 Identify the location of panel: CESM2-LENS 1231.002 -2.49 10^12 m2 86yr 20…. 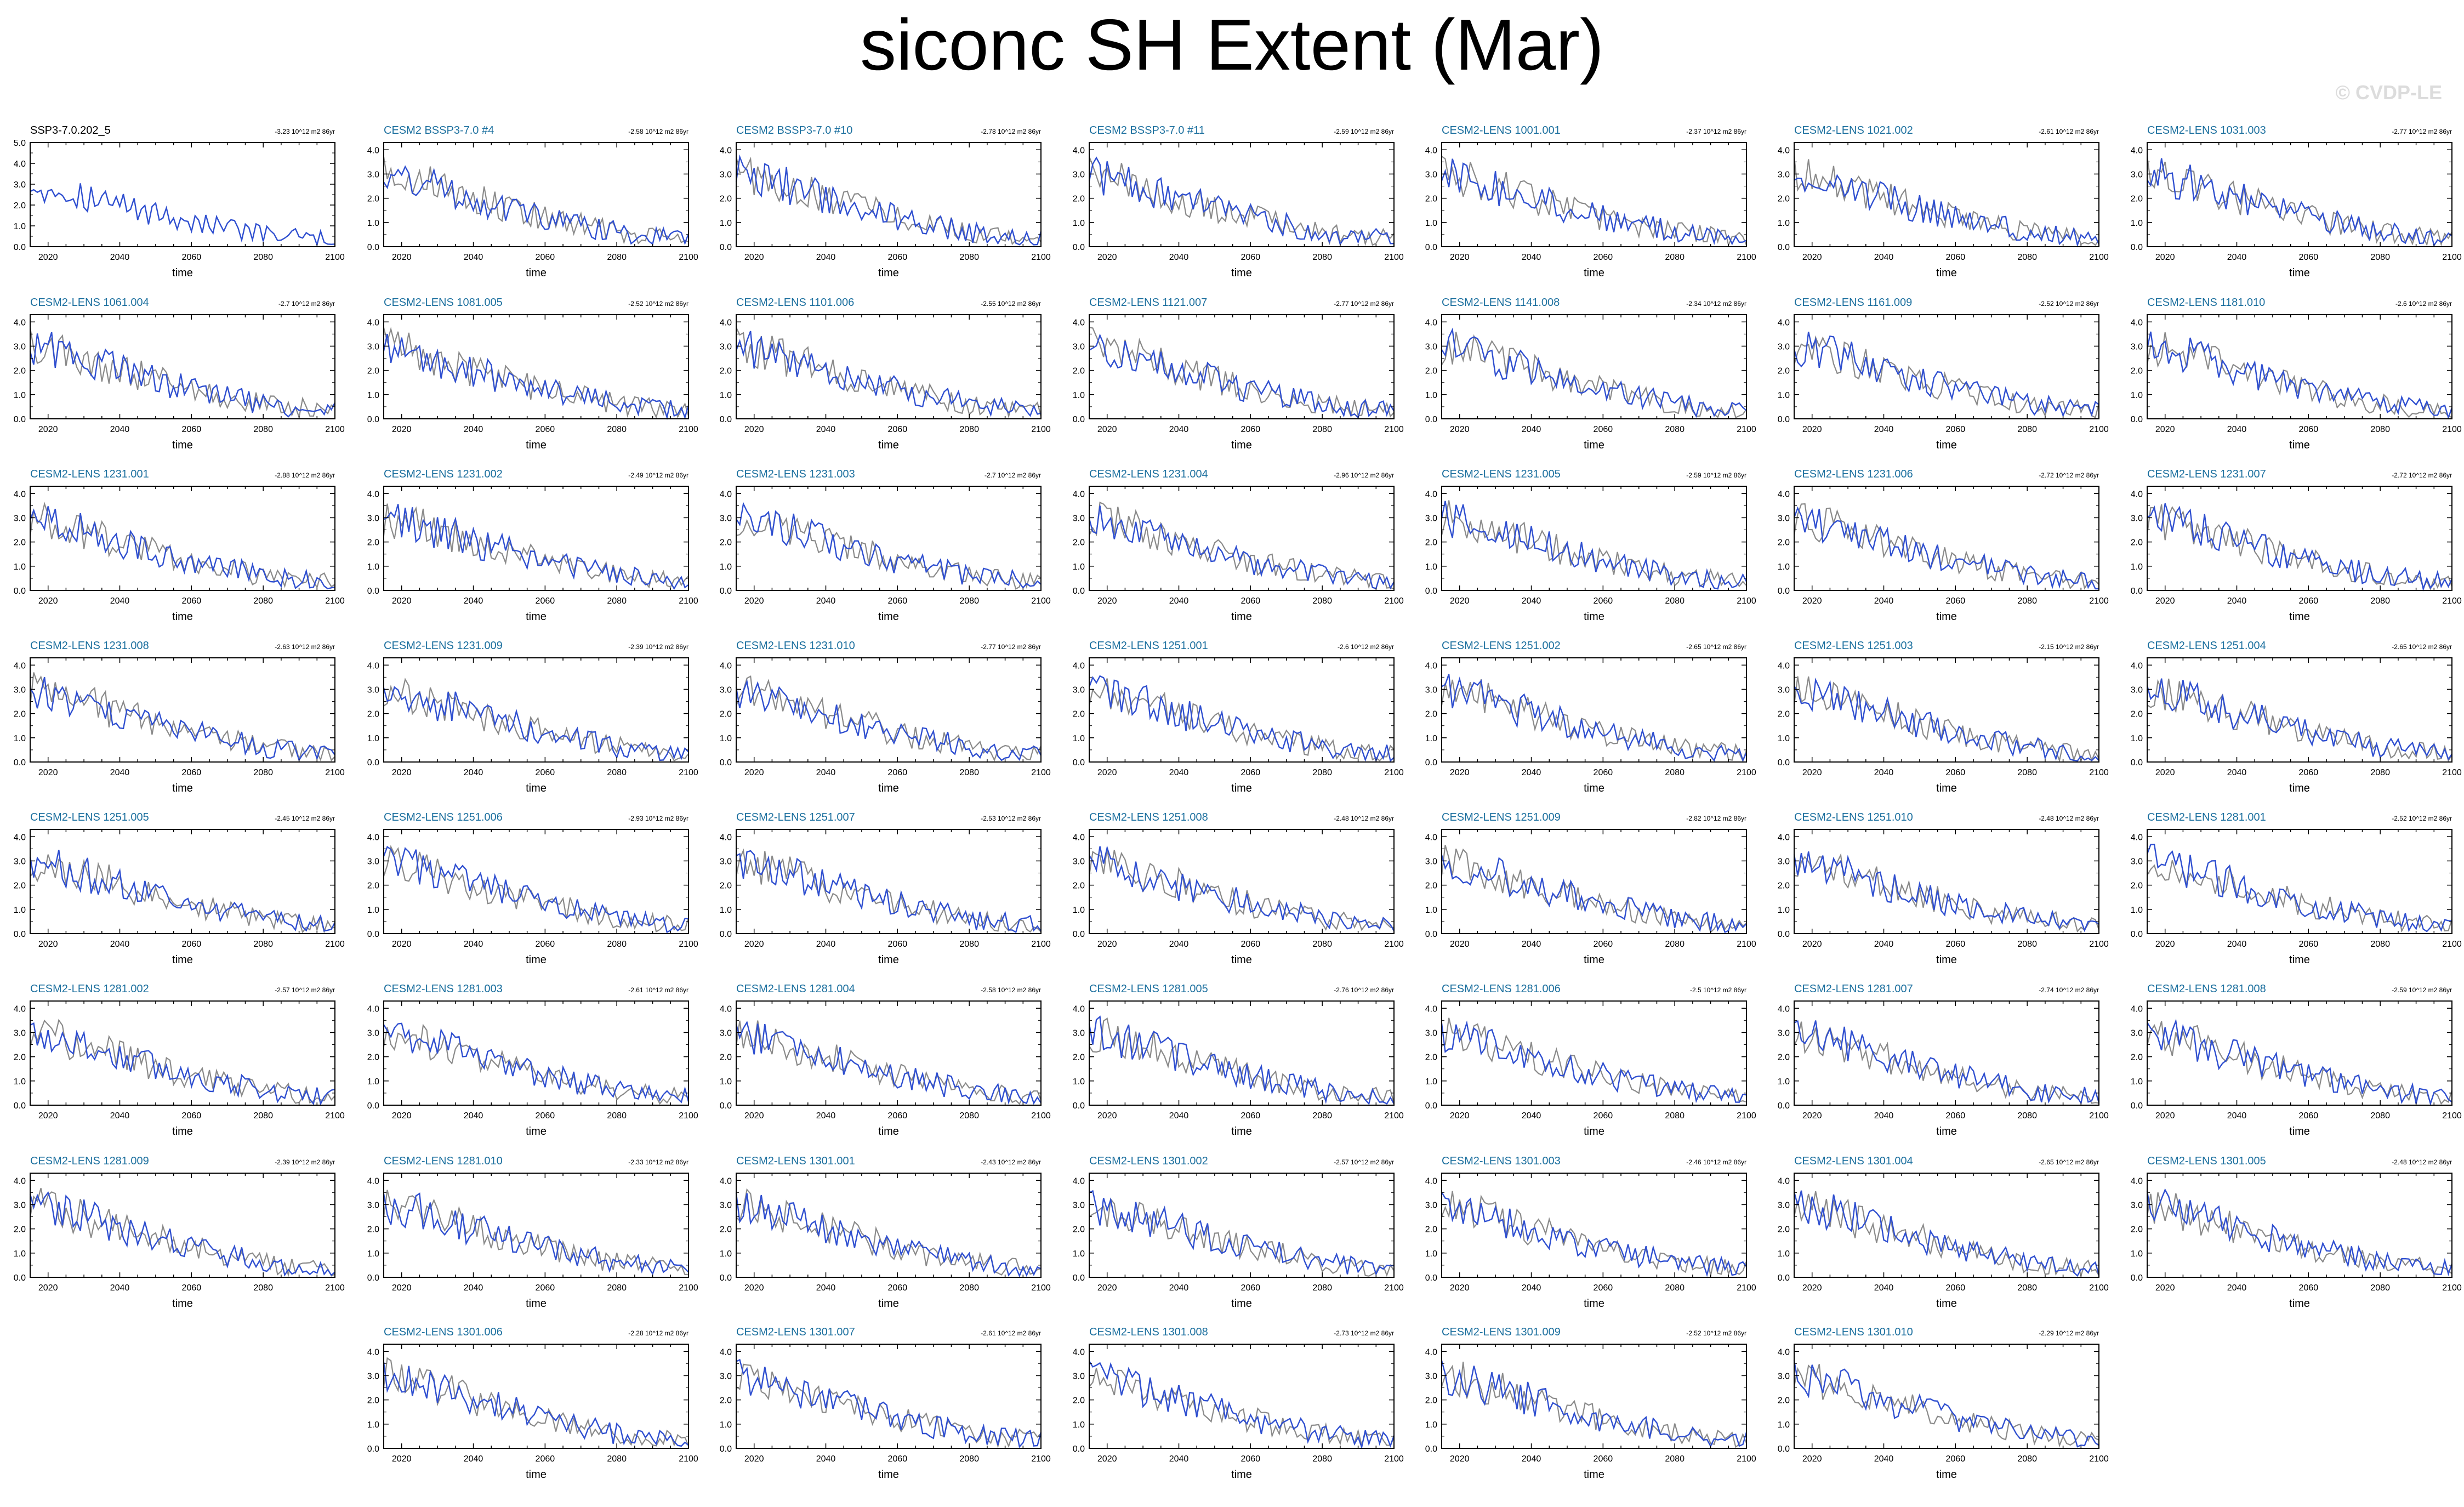
(533, 545).